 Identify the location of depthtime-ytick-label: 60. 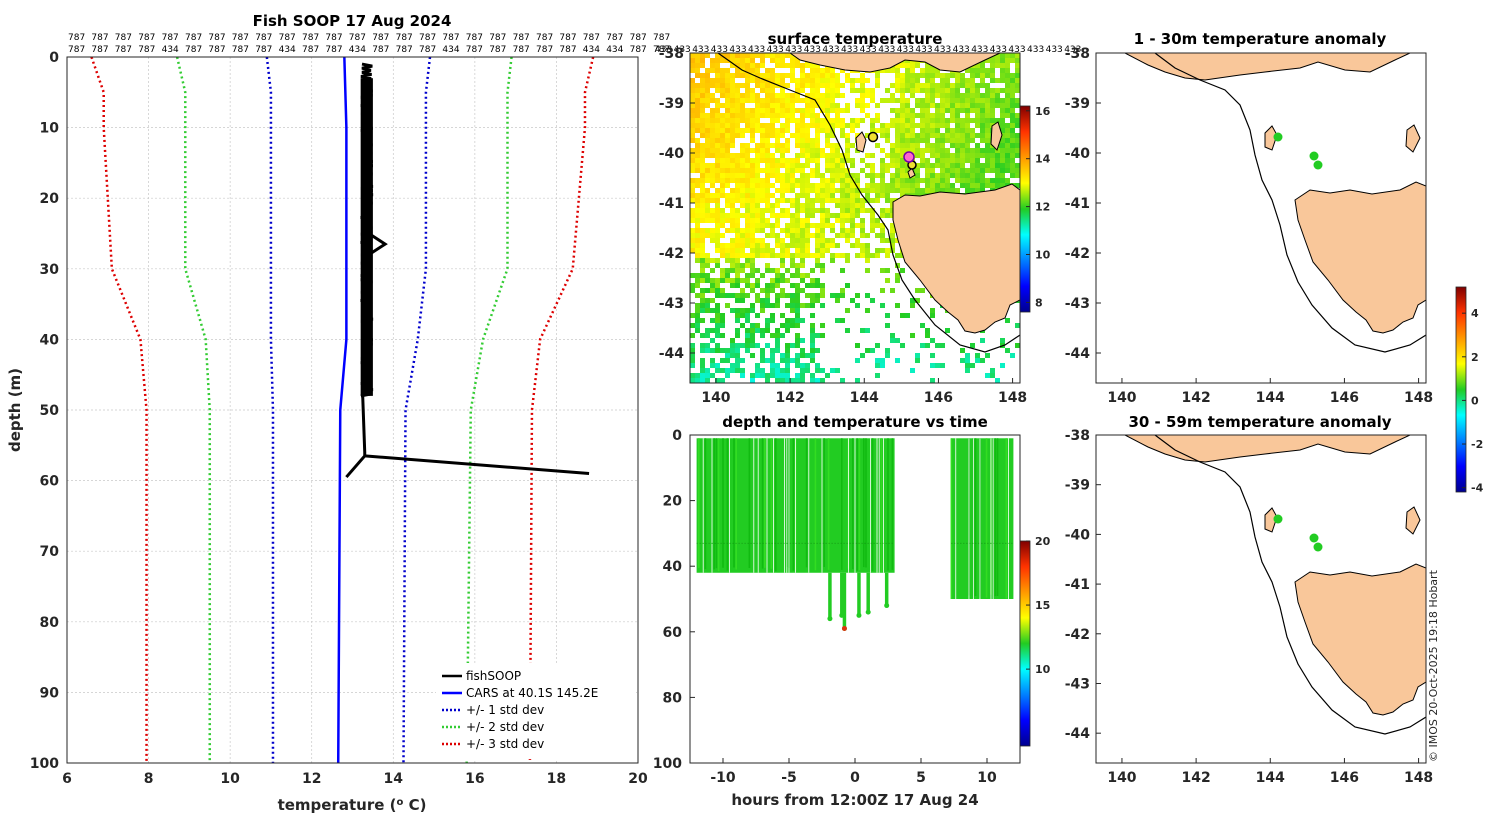
(673, 633).